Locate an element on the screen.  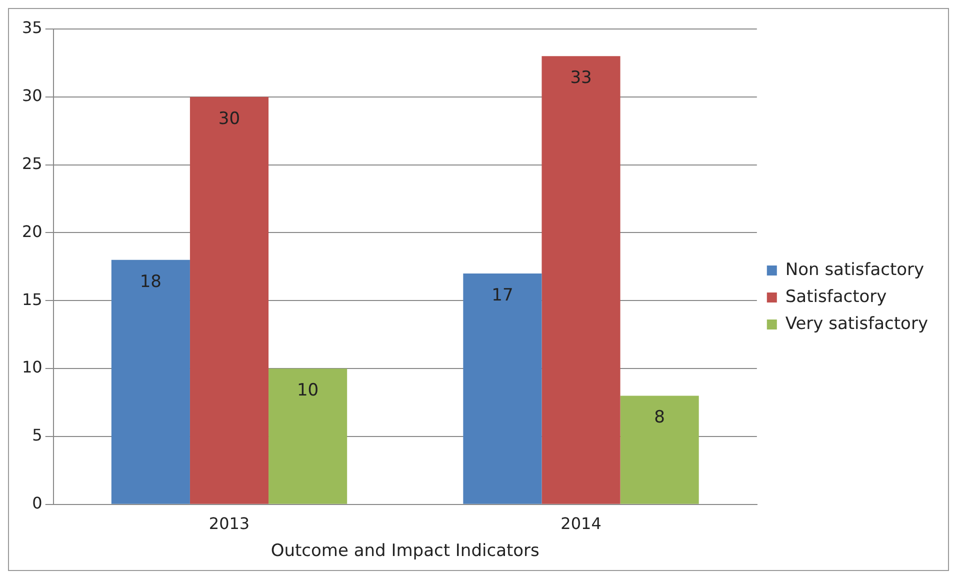
data-label: 17 is located at coordinates (503, 295).